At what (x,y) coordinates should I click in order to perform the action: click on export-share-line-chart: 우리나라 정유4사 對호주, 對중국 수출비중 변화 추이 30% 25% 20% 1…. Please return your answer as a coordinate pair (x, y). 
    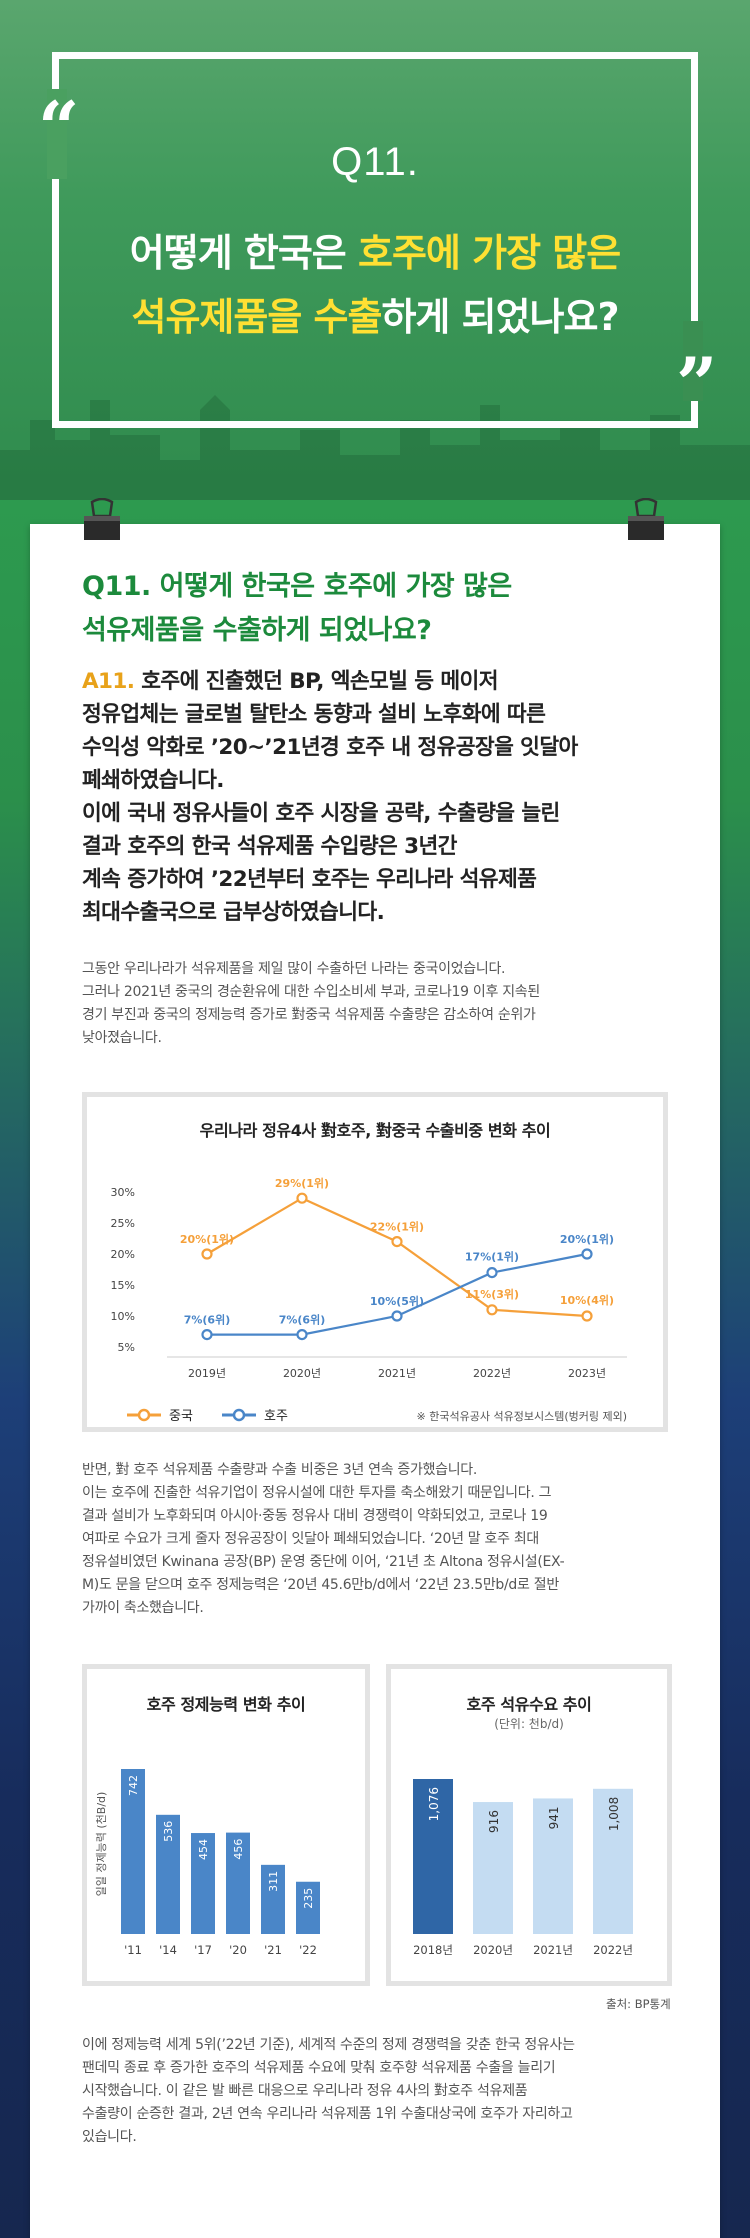
    Looking at the image, I should click on (375, 1262).